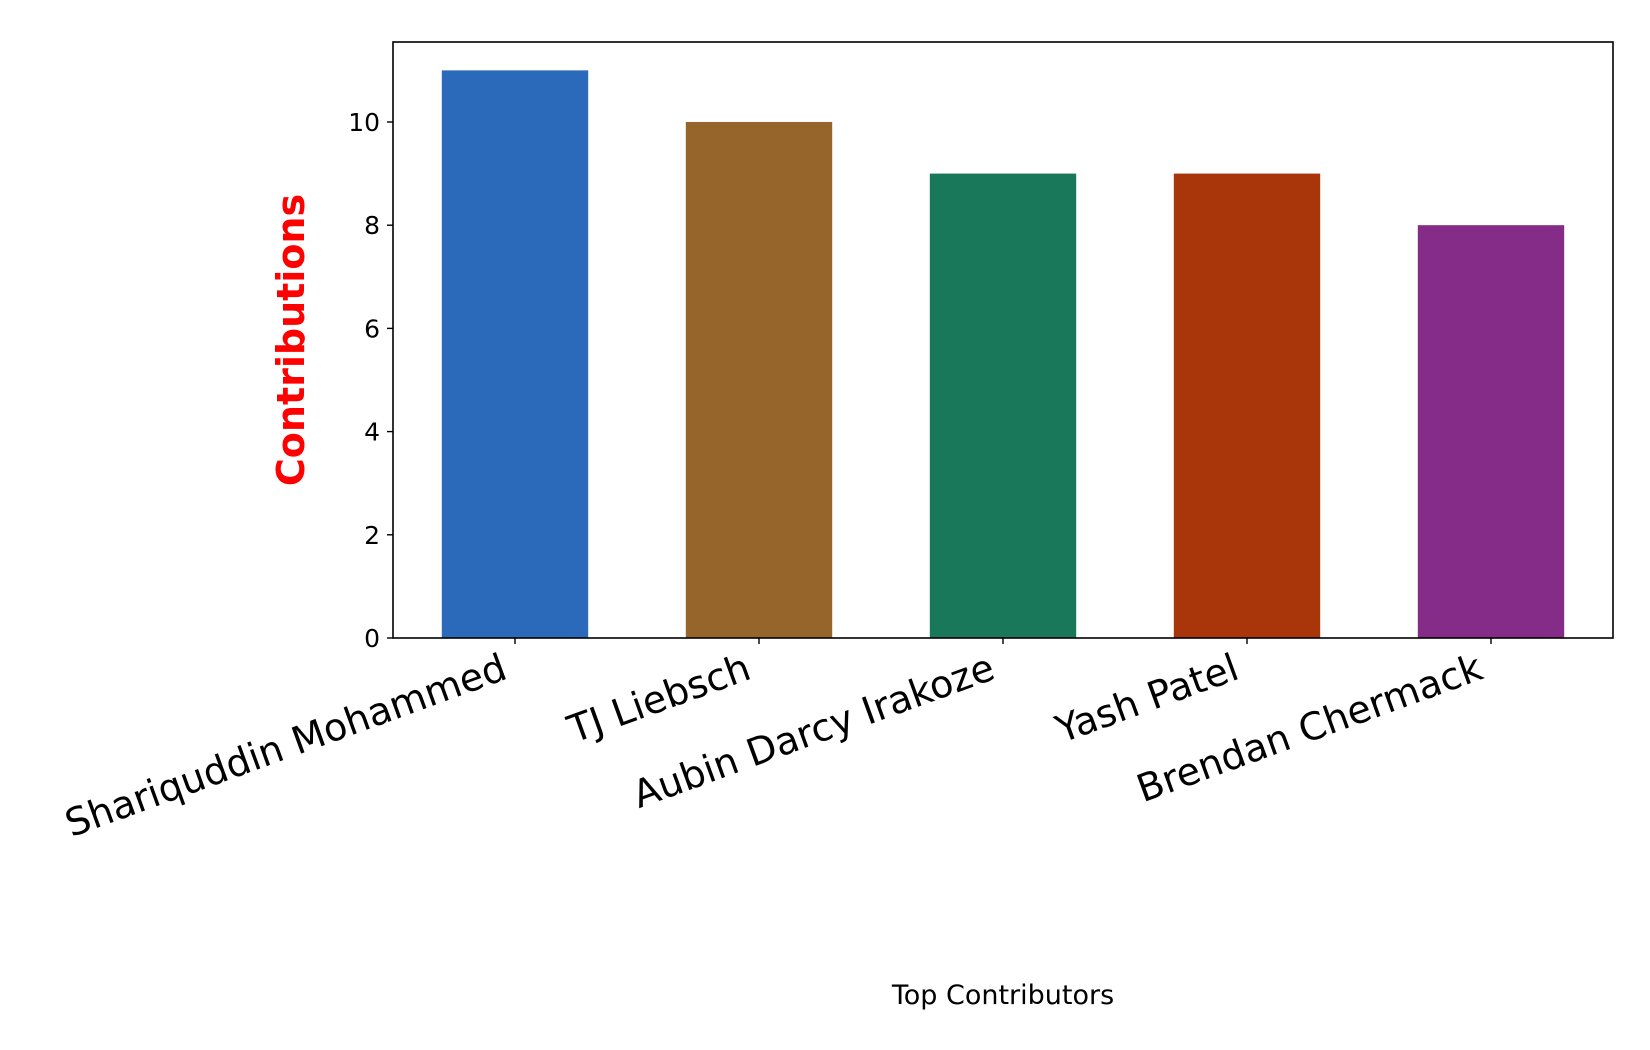  Describe the element at coordinates (370, 380) in the screenshot. I see `y-axis-ticks: 0 2 4 6 8 10` at that location.